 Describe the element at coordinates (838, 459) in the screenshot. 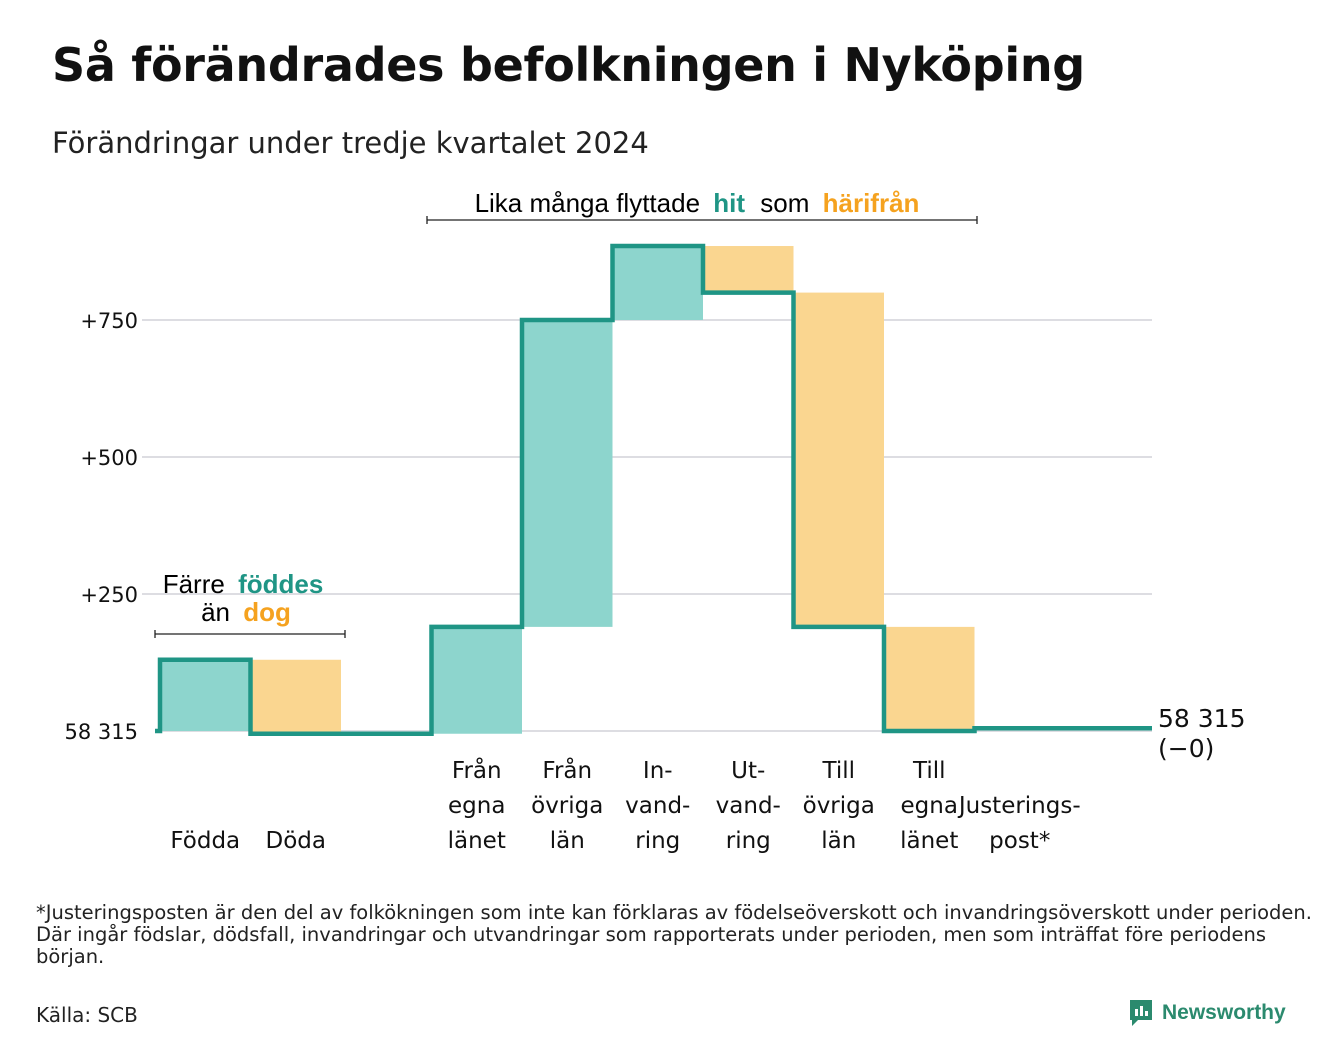

I see `bar-tillövrigalän` at that location.